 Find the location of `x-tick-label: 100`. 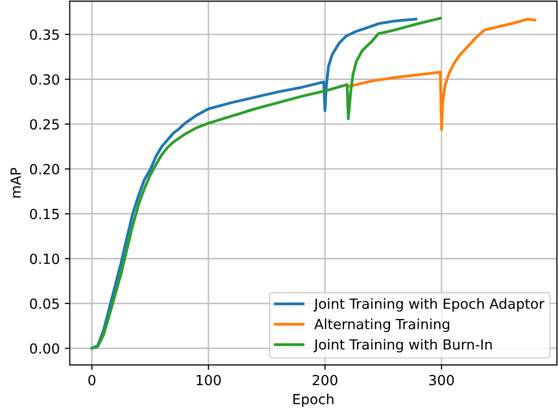

x-tick-label: 100 is located at coordinates (208, 380).